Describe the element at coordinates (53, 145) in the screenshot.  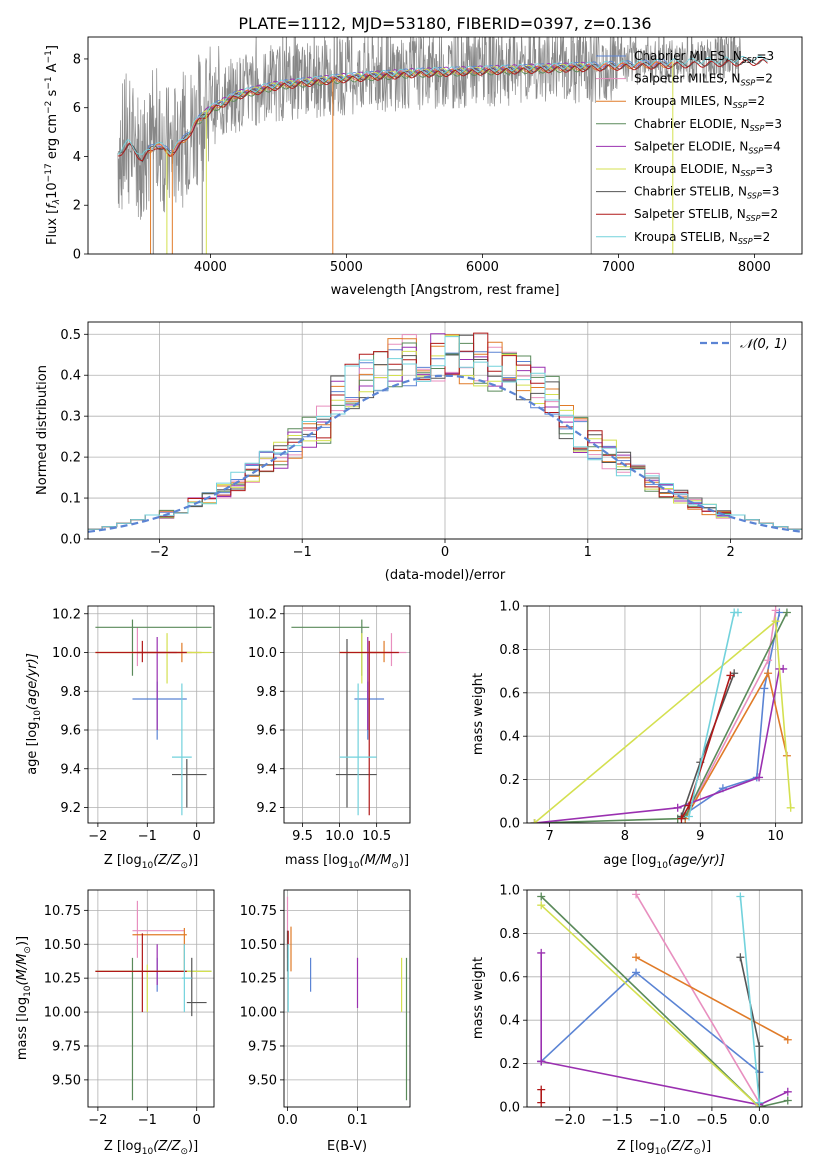
I see `y-axis-label: Flux [fλ10−17 erg cm−2 s−1 A−1]` at that location.